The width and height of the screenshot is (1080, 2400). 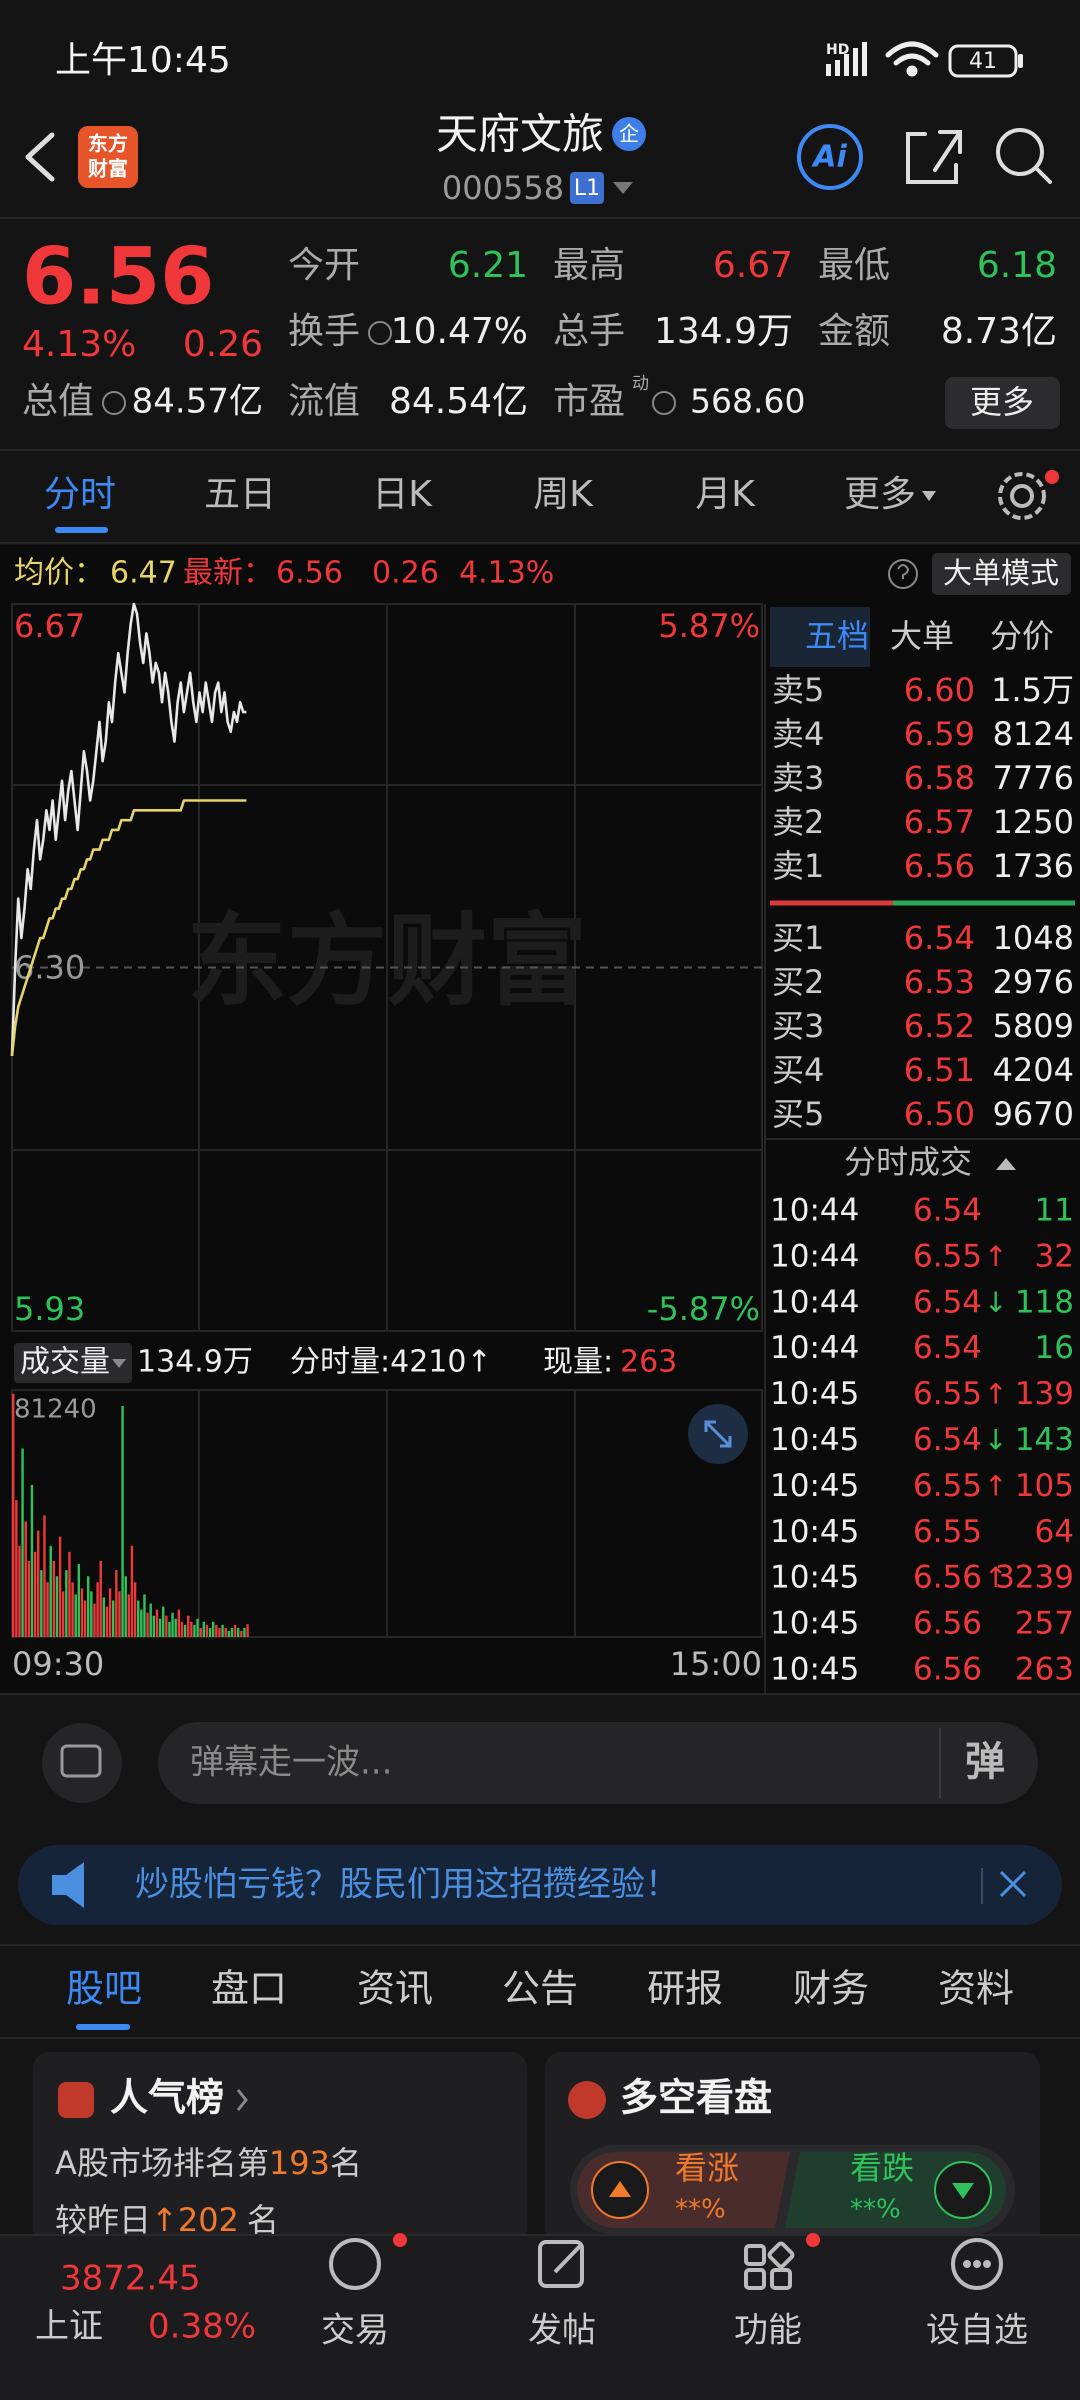 What do you see at coordinates (999, 331) in the screenshot?
I see `stat-value: 8.73亿` at bounding box center [999, 331].